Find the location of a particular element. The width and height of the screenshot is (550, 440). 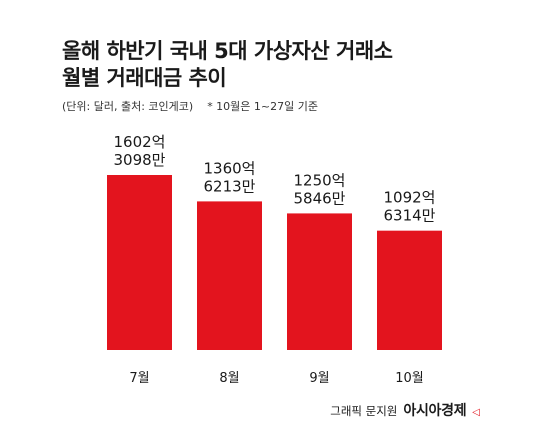

graphic-credit: 그래픽 문지원 is located at coordinates (364, 411).